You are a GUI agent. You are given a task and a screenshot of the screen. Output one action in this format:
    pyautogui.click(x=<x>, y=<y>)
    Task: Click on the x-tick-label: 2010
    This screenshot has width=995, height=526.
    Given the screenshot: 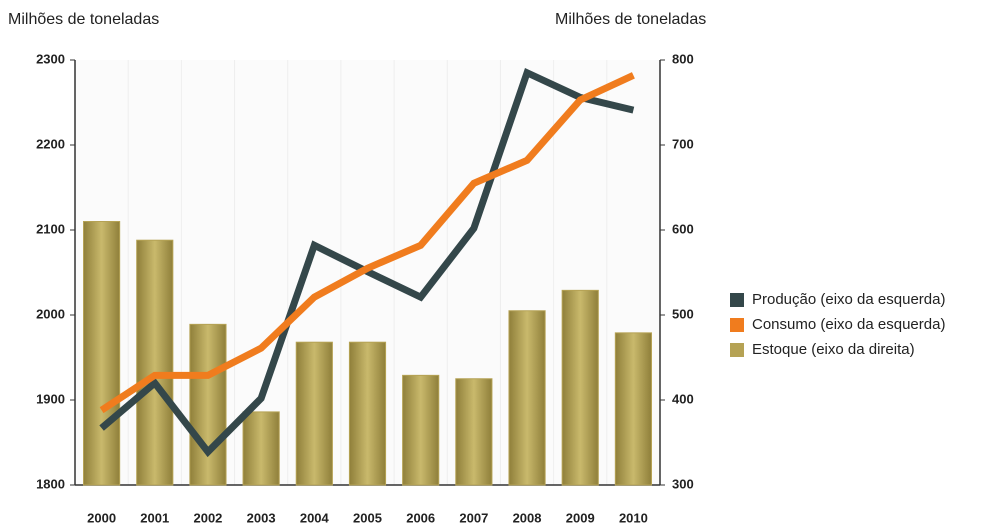 What is the action you would take?
    pyautogui.click(x=633, y=517)
    